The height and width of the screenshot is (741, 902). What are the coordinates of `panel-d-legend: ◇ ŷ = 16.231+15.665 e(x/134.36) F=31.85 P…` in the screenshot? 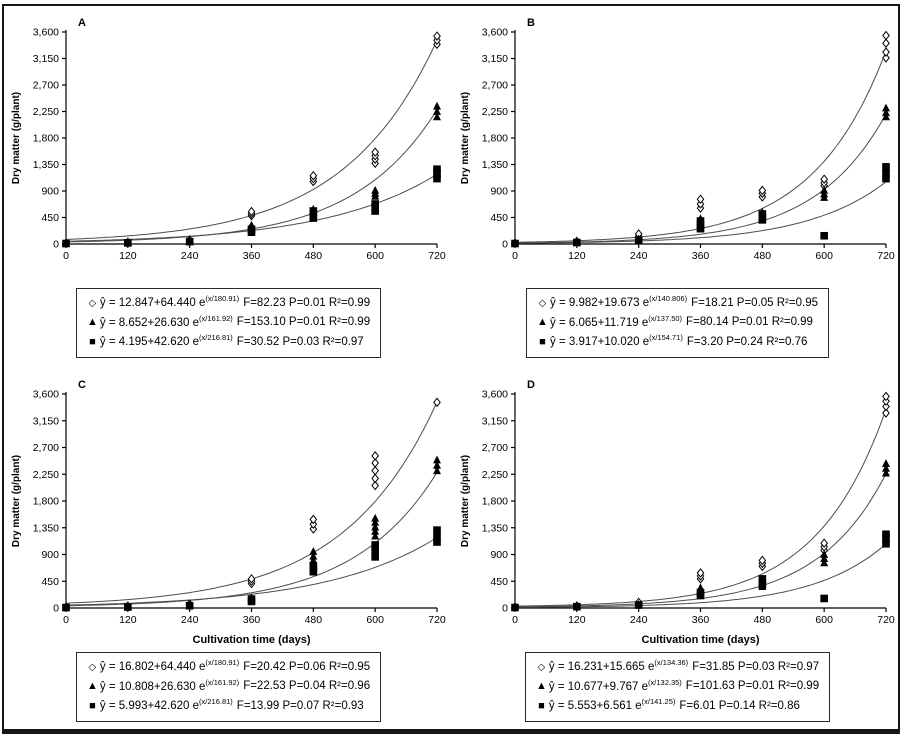 It's located at (677, 686).